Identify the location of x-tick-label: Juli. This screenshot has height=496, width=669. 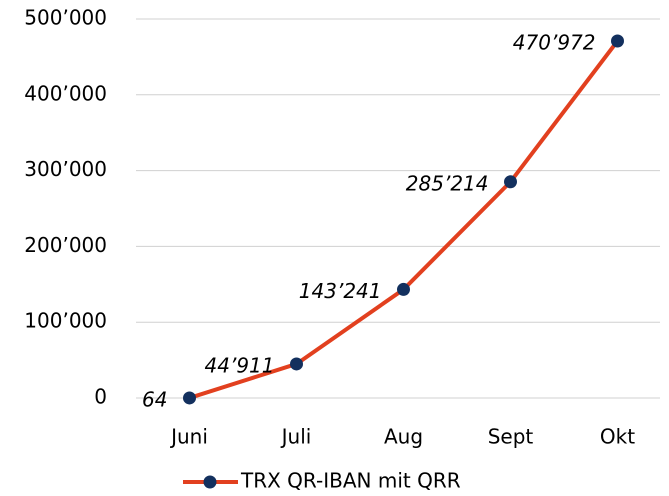
(296, 437).